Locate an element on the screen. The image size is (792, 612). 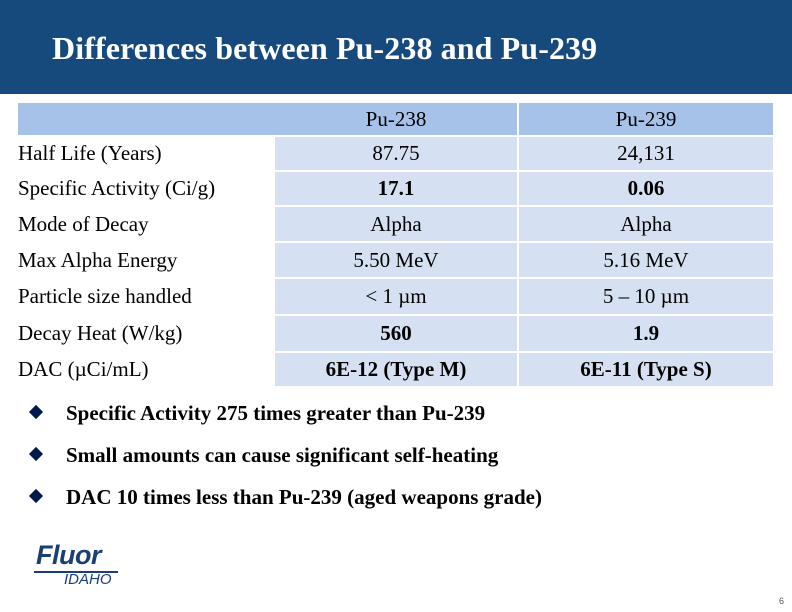
cell-pu238: 5.50 MeV is located at coordinates (397, 260).